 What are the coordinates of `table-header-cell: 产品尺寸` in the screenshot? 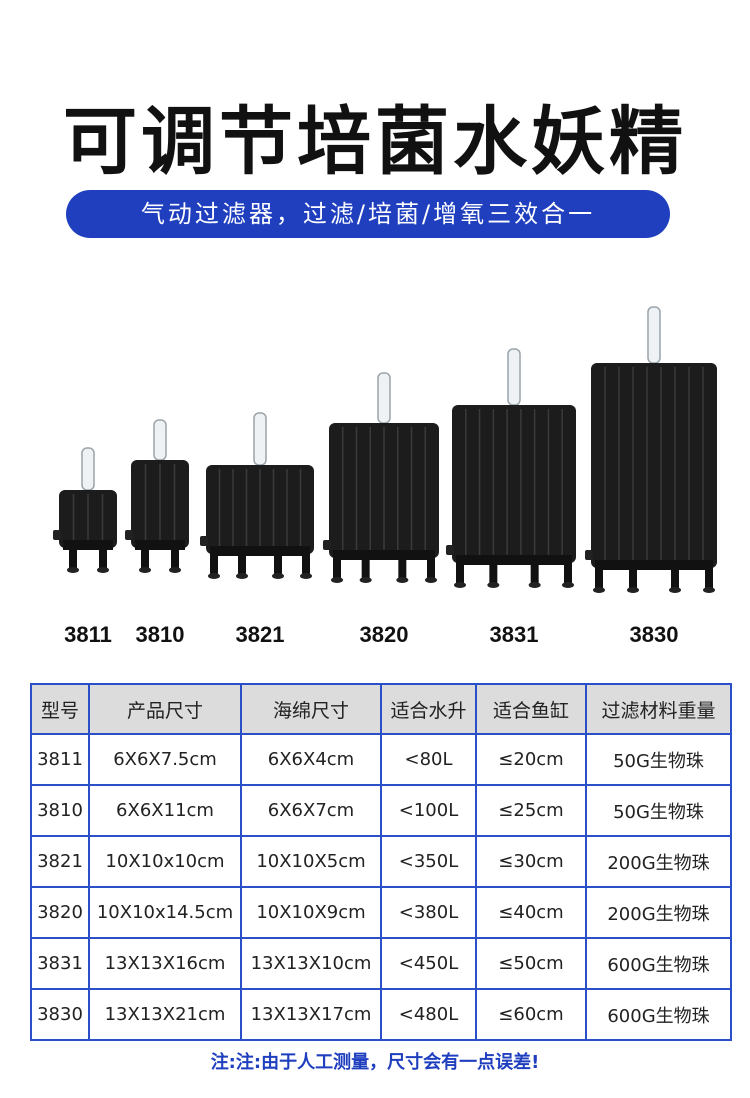 It's located at (165, 709).